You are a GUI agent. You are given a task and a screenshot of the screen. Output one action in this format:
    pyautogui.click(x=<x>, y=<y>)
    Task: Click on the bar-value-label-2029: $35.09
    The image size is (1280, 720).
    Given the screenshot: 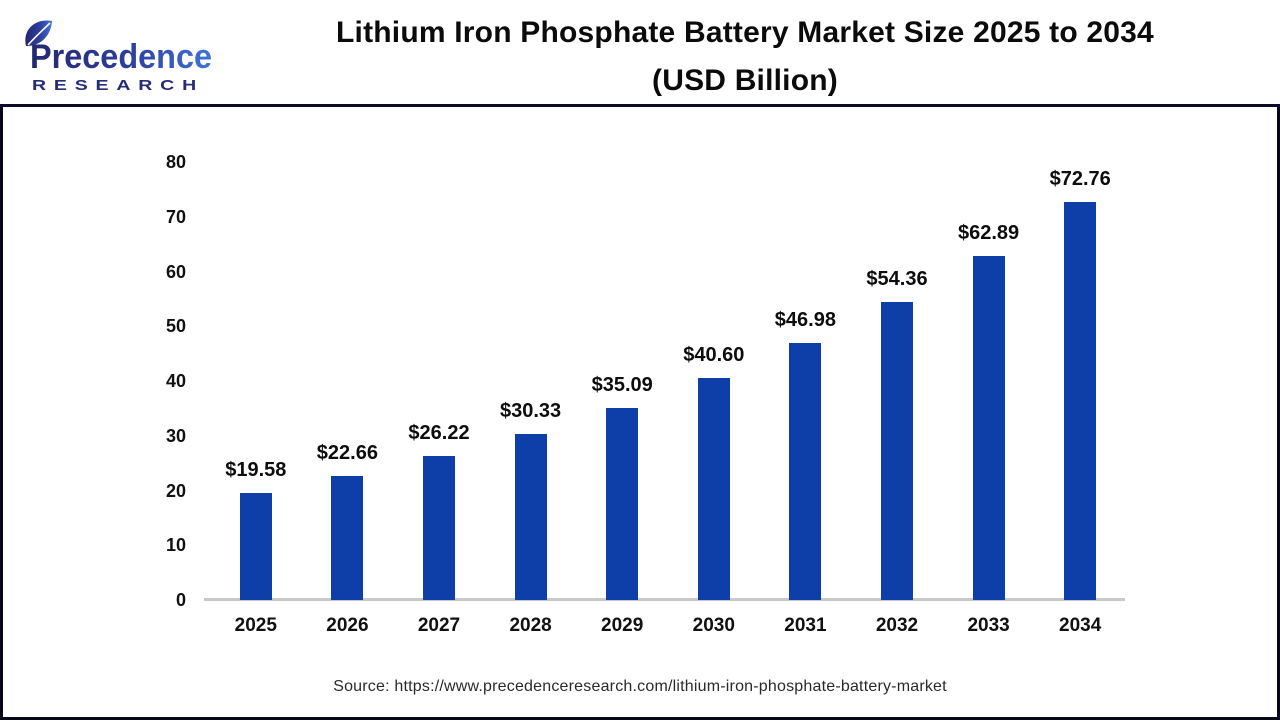 What is the action you would take?
    pyautogui.click(x=622, y=384)
    